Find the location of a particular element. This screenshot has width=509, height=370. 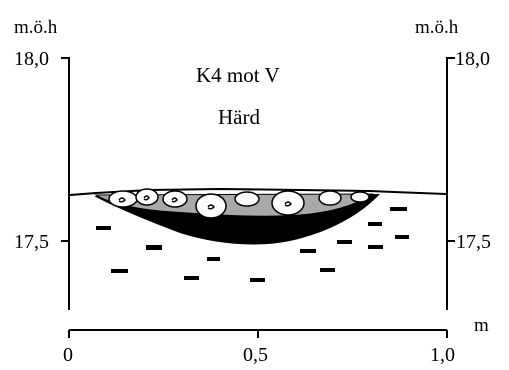

hearth-pit-icon is located at coordinates (258, 216).